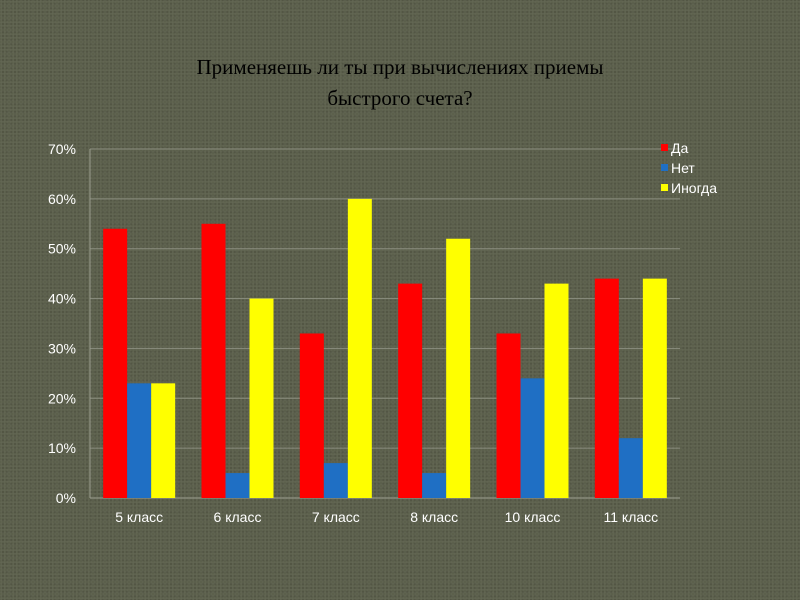 This screenshot has height=600, width=800. Describe the element at coordinates (66, 498) in the screenshot. I see `y-tick-label: 0%` at that location.